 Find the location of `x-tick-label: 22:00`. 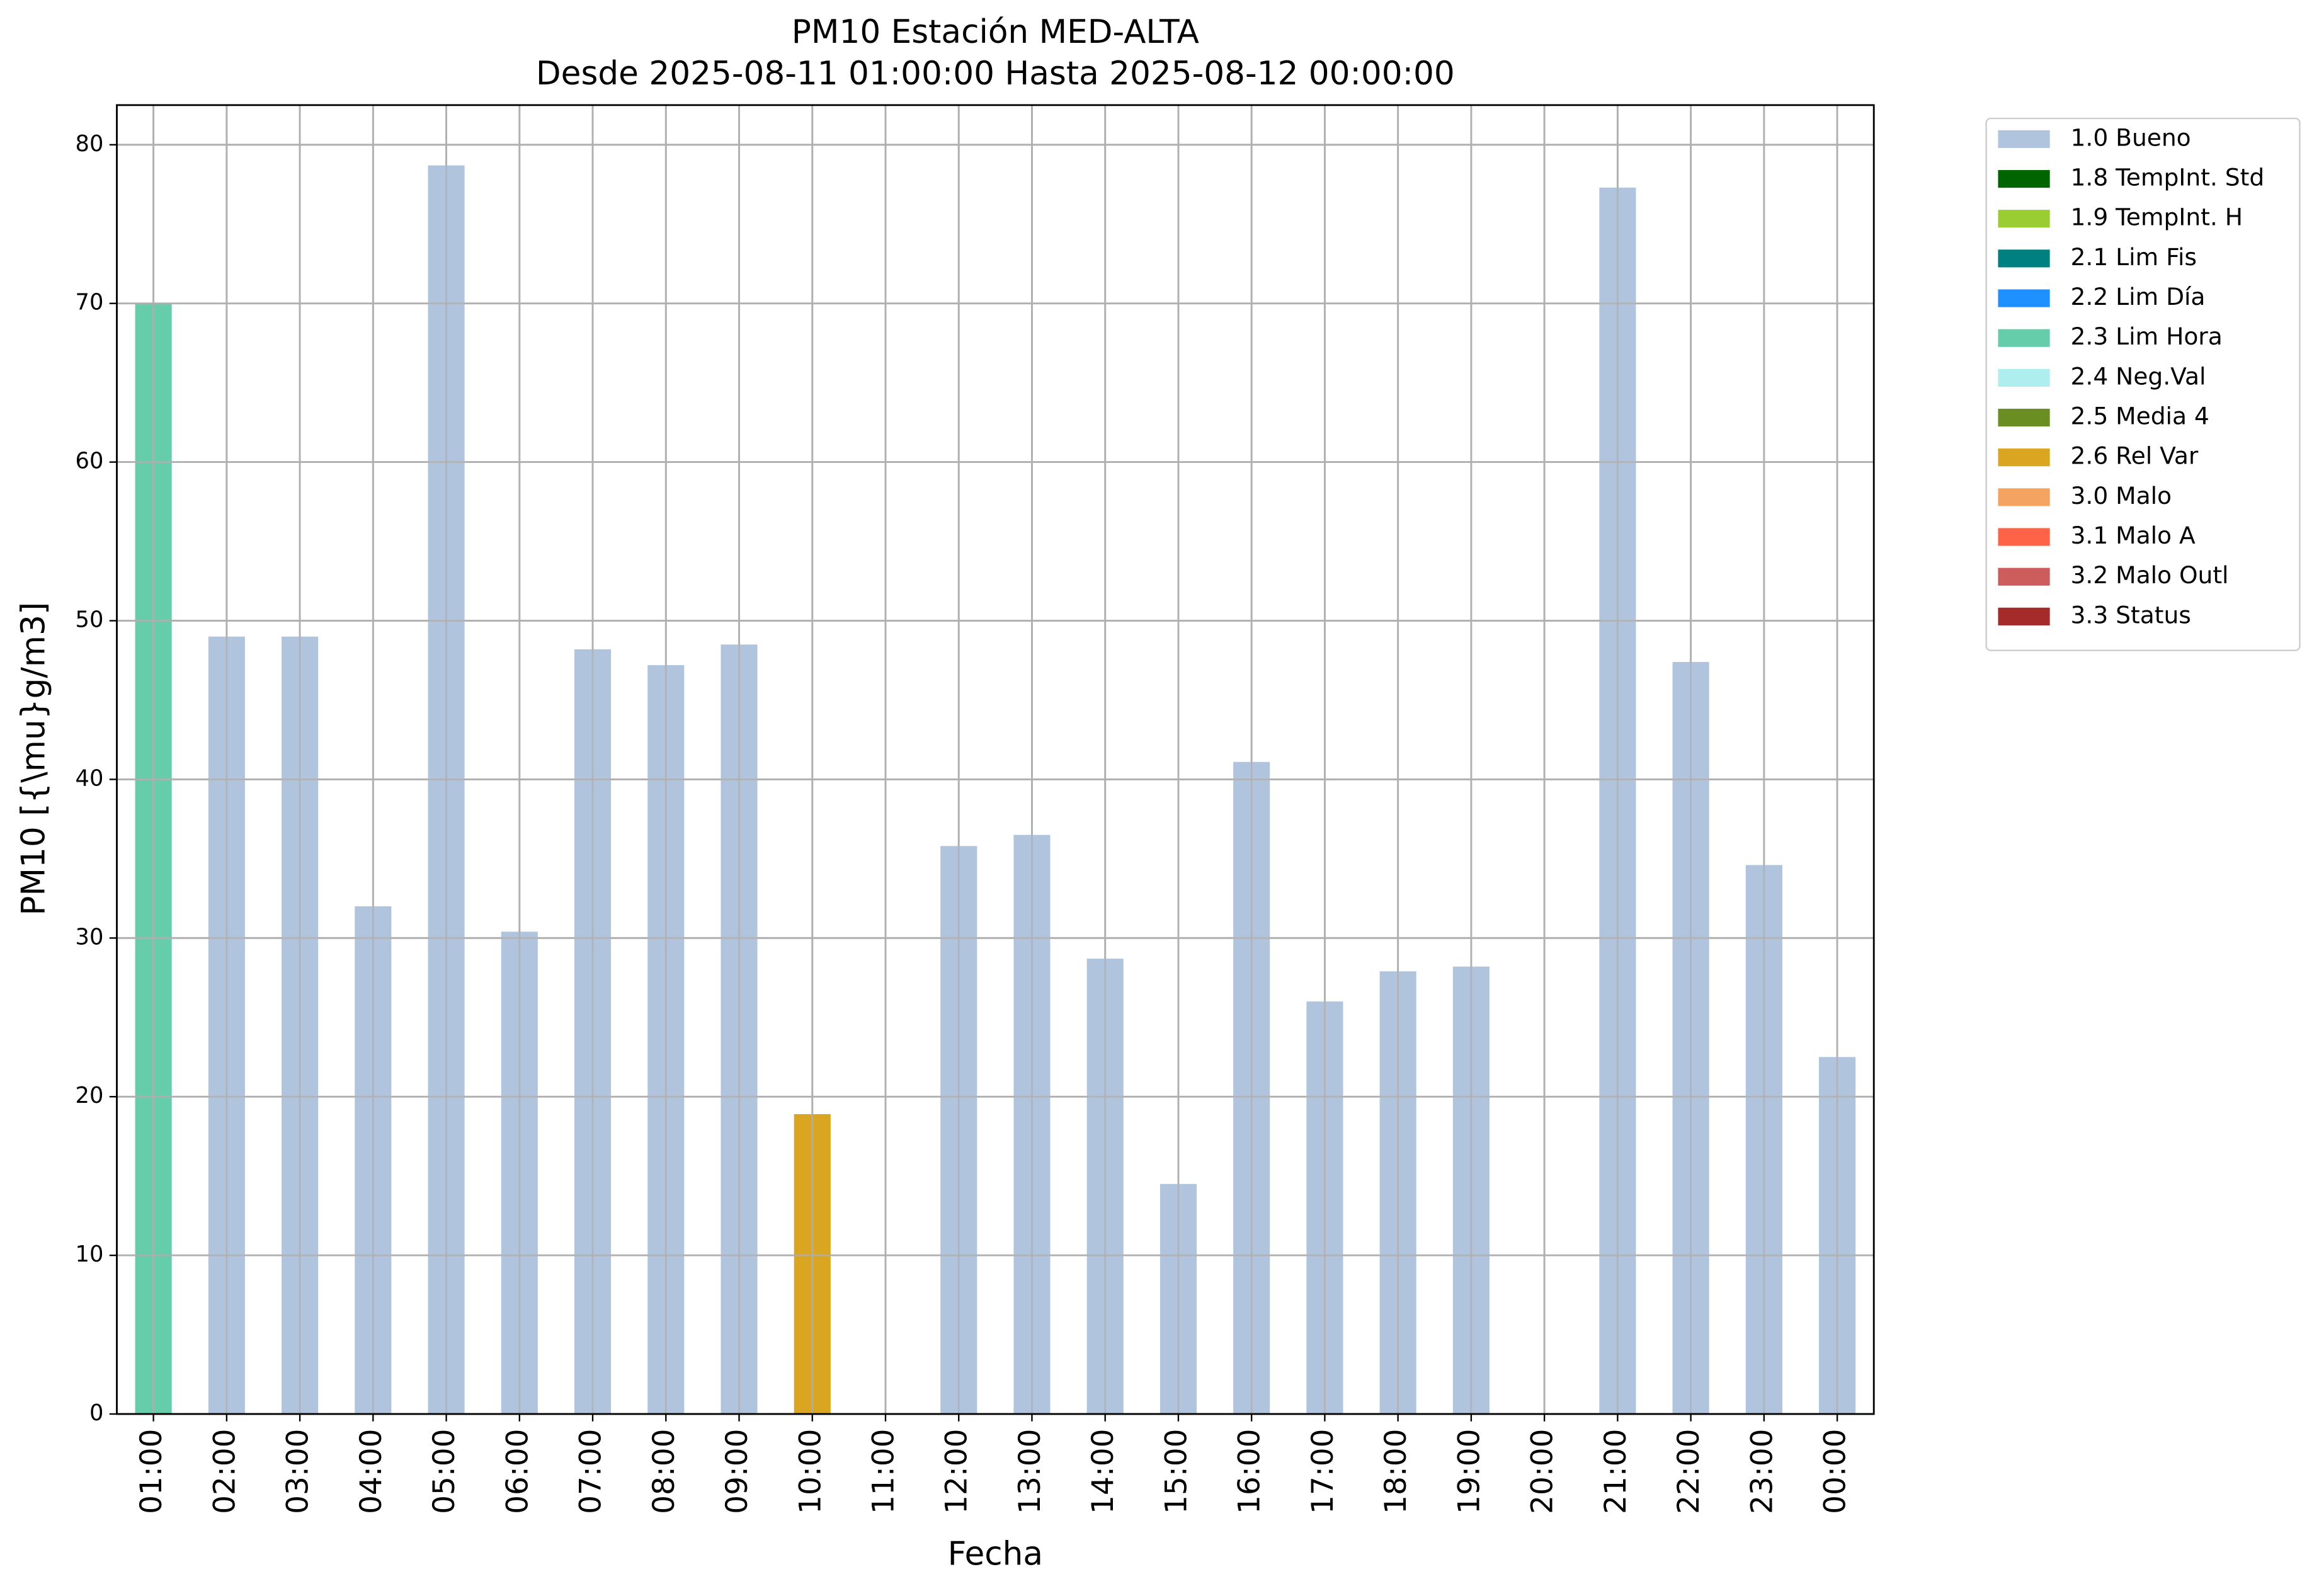

x-tick-label: 22:00 is located at coordinates (1689, 1471).